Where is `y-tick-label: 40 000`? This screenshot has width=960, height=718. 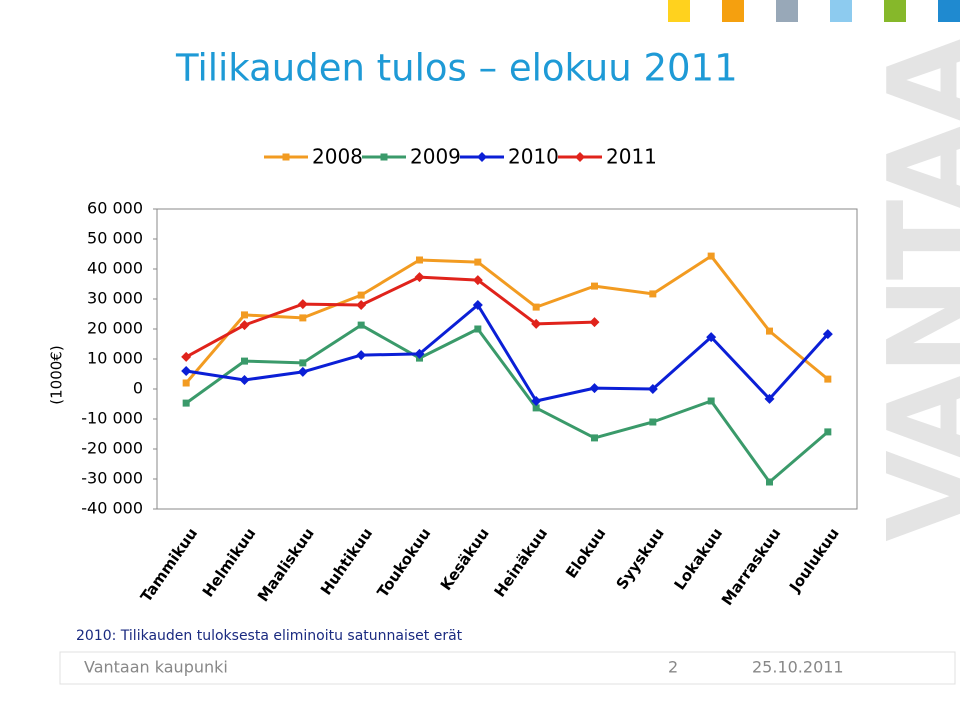 y-tick-label: 40 000 is located at coordinates (115, 268).